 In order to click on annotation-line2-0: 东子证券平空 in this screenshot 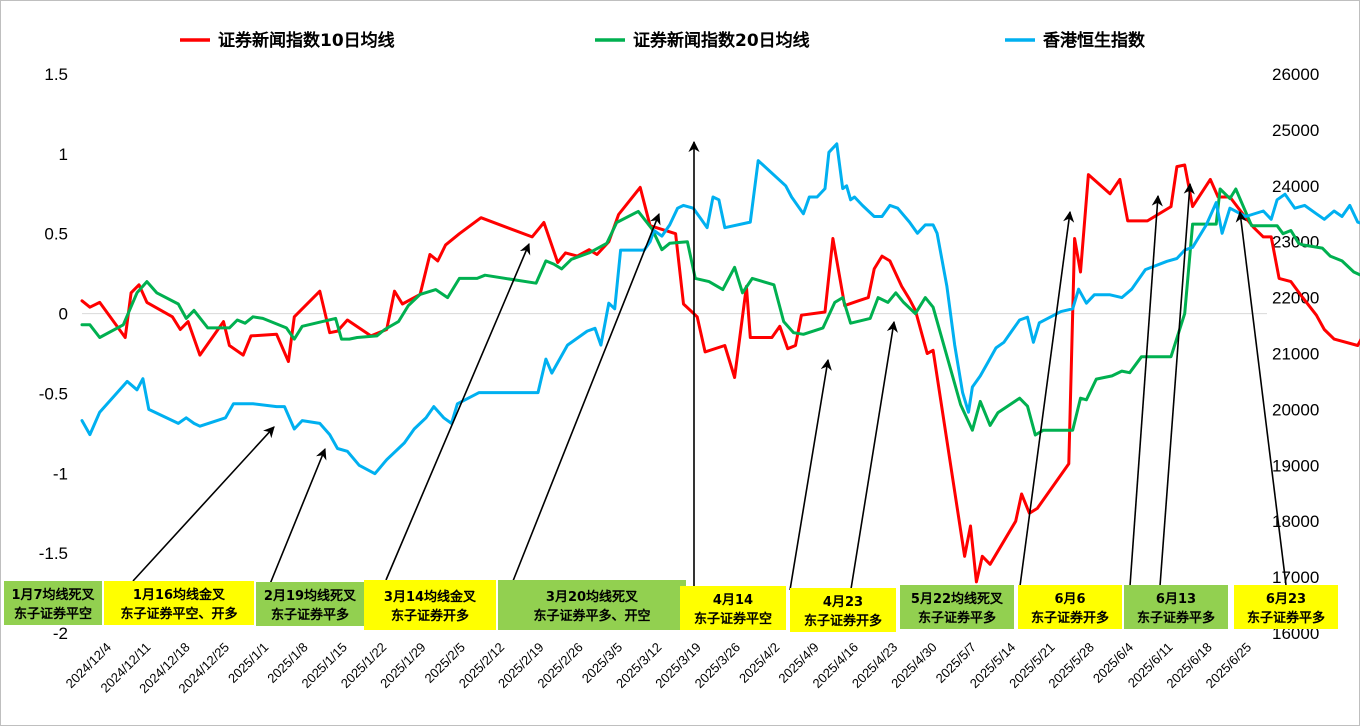, I will do `click(53, 614)`.